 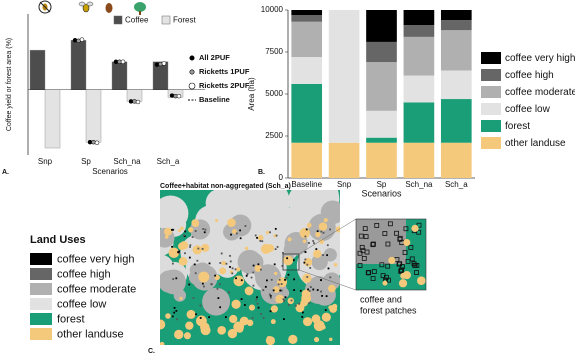 What do you see at coordinates (214, 57) in the screenshot?
I see `legend-label: All 2PUF` at bounding box center [214, 57].